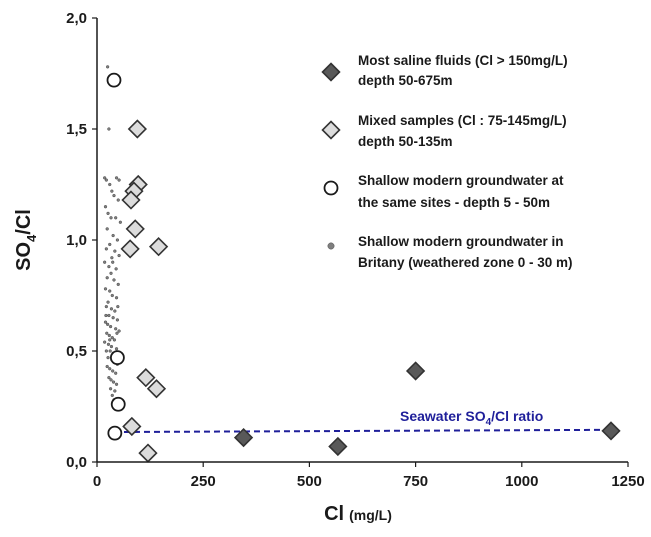 The width and height of the screenshot is (651, 537). What do you see at coordinates (97, 481) in the screenshot?
I see `x-tick-label: 0` at bounding box center [97, 481].